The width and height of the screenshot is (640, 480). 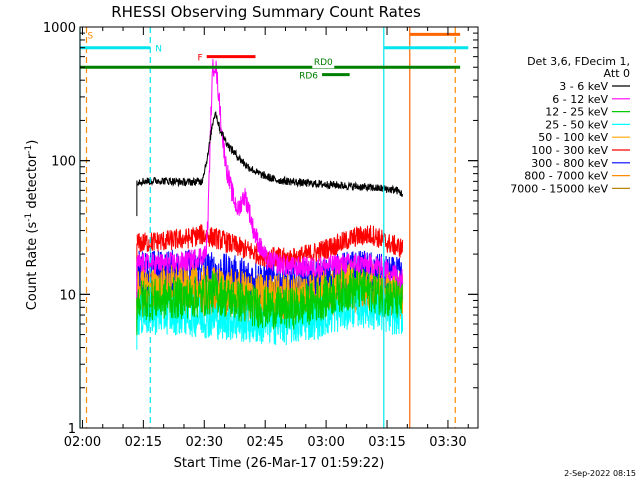 What do you see at coordinates (447, 442) in the screenshot?
I see `x-tick-label: 03:30` at bounding box center [447, 442].